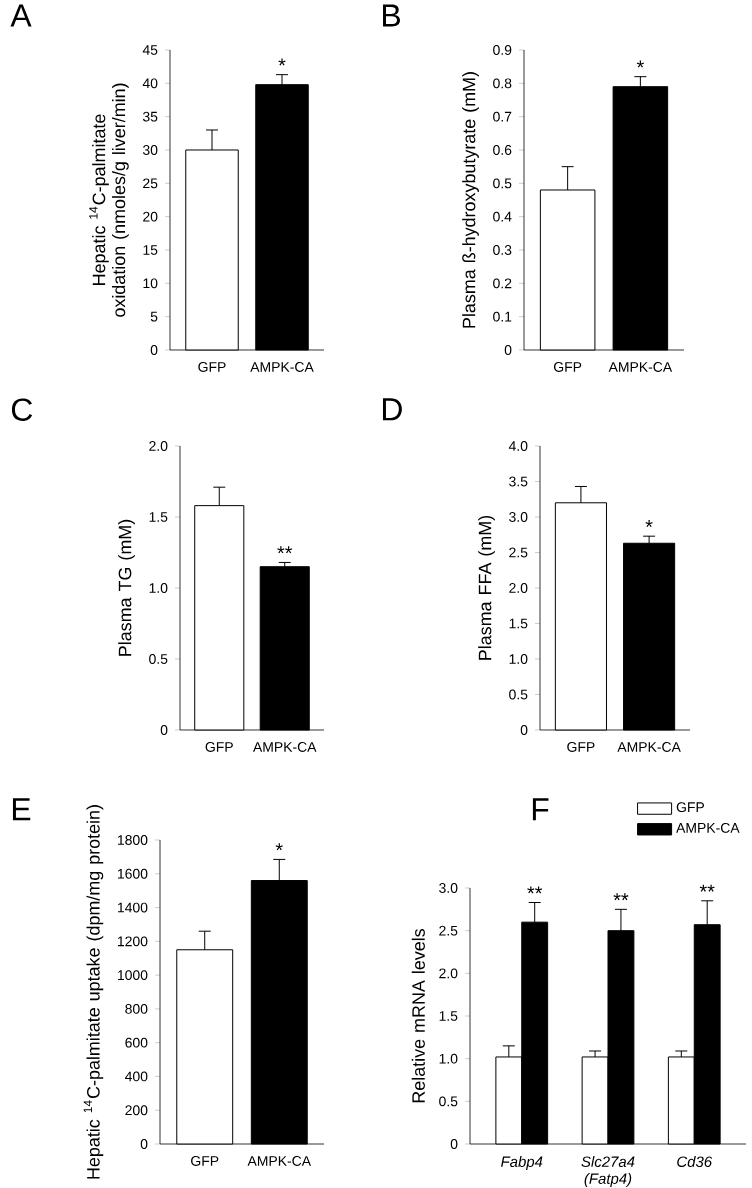  Describe the element at coordinates (392, 409) in the screenshot. I see `chart-title: D` at that location.